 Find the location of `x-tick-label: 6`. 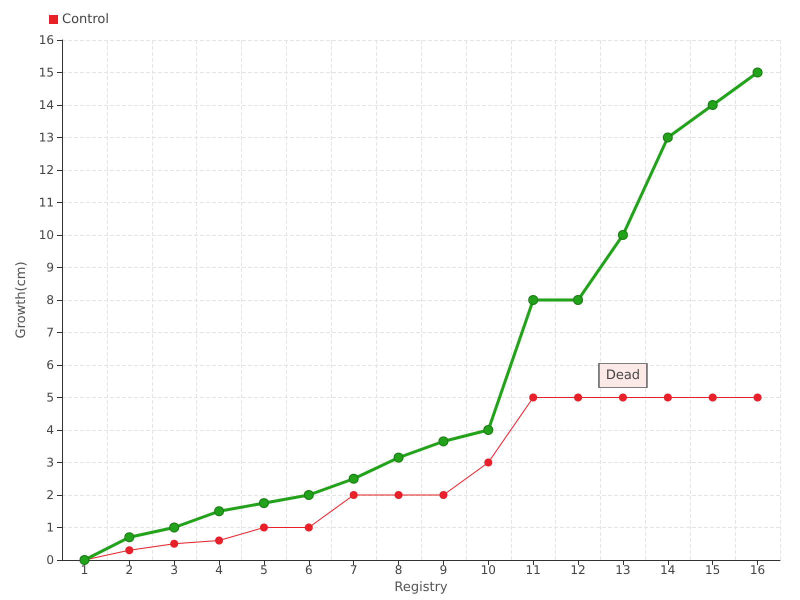

x-tick-label: 6 is located at coordinates (308, 570).